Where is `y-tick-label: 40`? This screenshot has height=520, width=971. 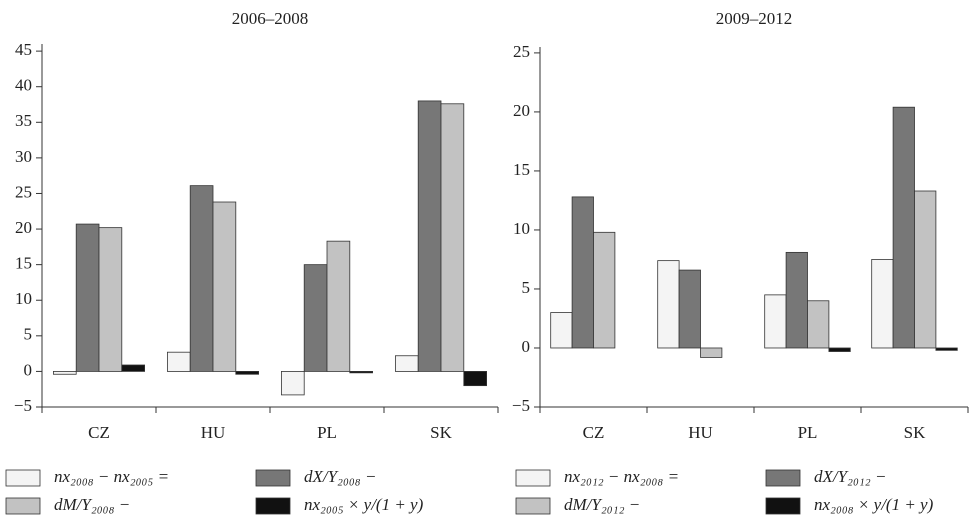 y-tick-label: 40 is located at coordinates (23, 85).